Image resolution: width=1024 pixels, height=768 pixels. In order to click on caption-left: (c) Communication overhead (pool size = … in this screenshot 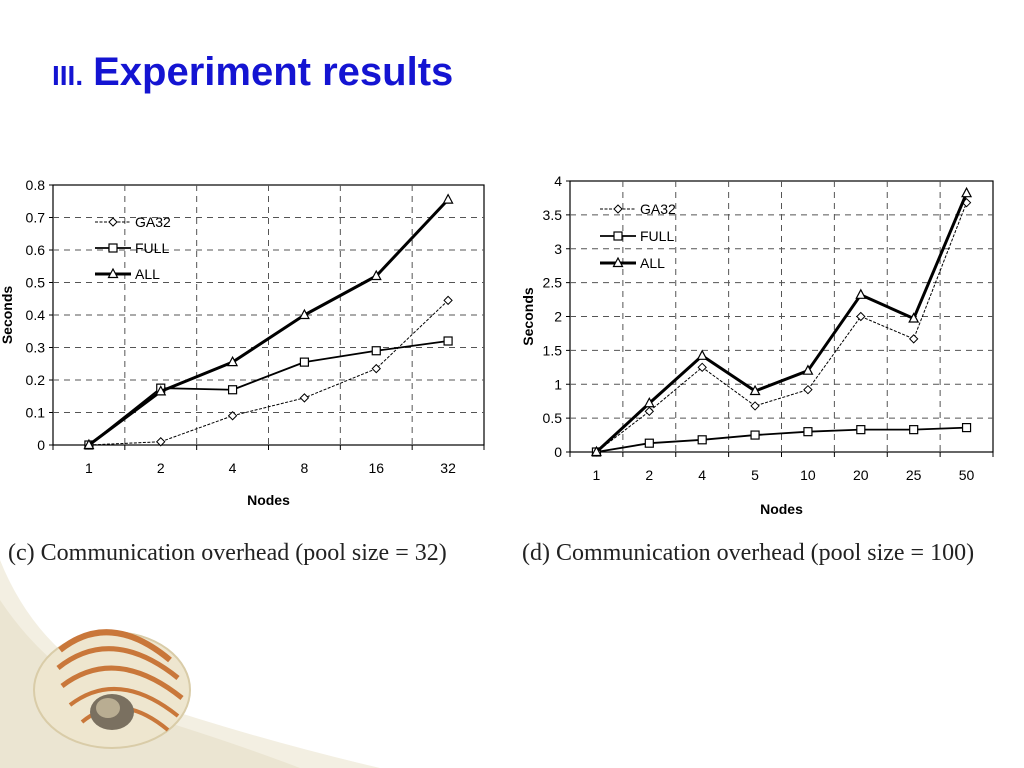, I will do `click(227, 553)`.